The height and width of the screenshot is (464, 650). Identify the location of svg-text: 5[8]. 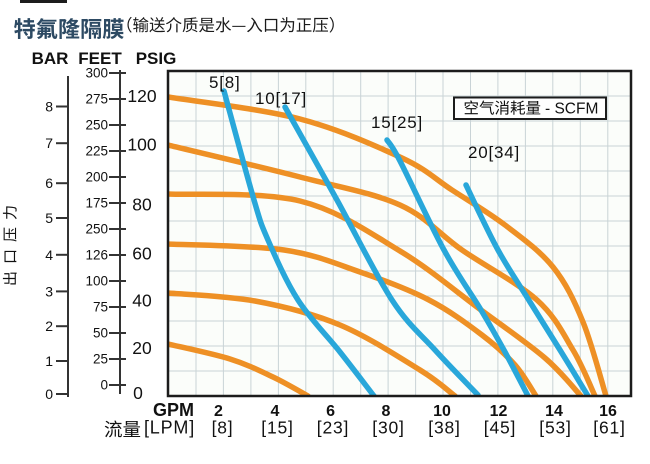
(225, 82).